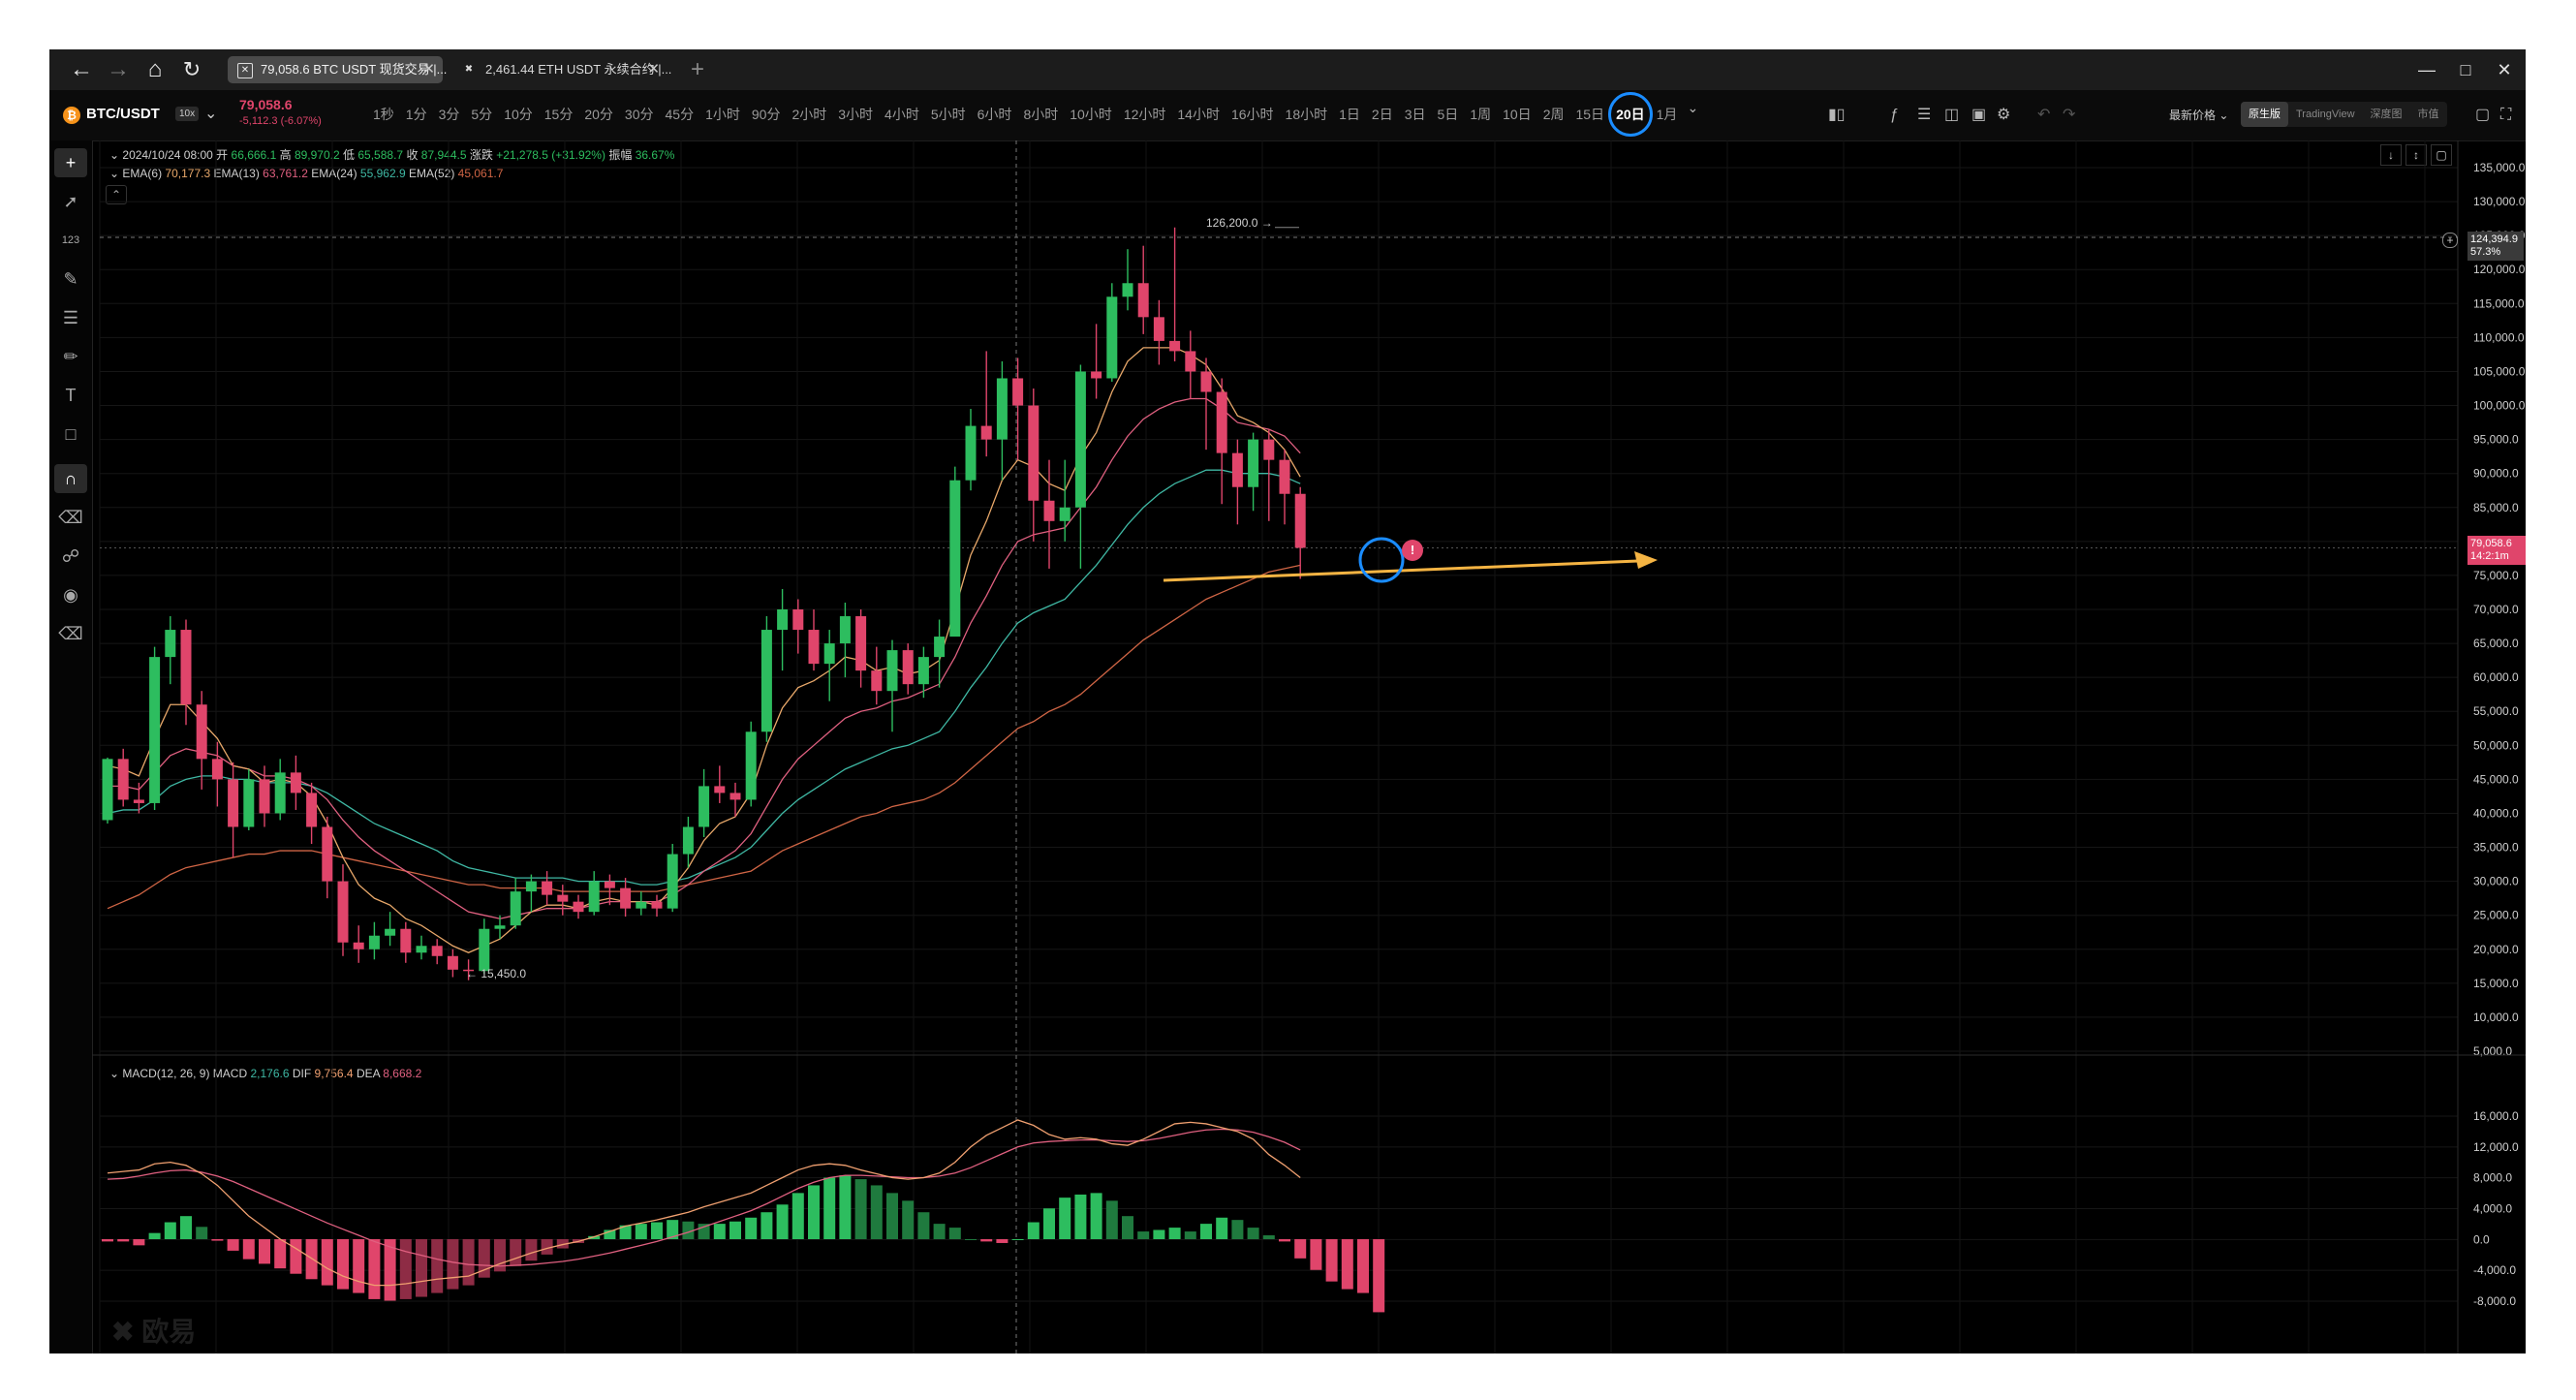 The image size is (2576, 1400). Describe the element at coordinates (482, 115) in the screenshot. I see `timeframe-button: 5分` at that location.